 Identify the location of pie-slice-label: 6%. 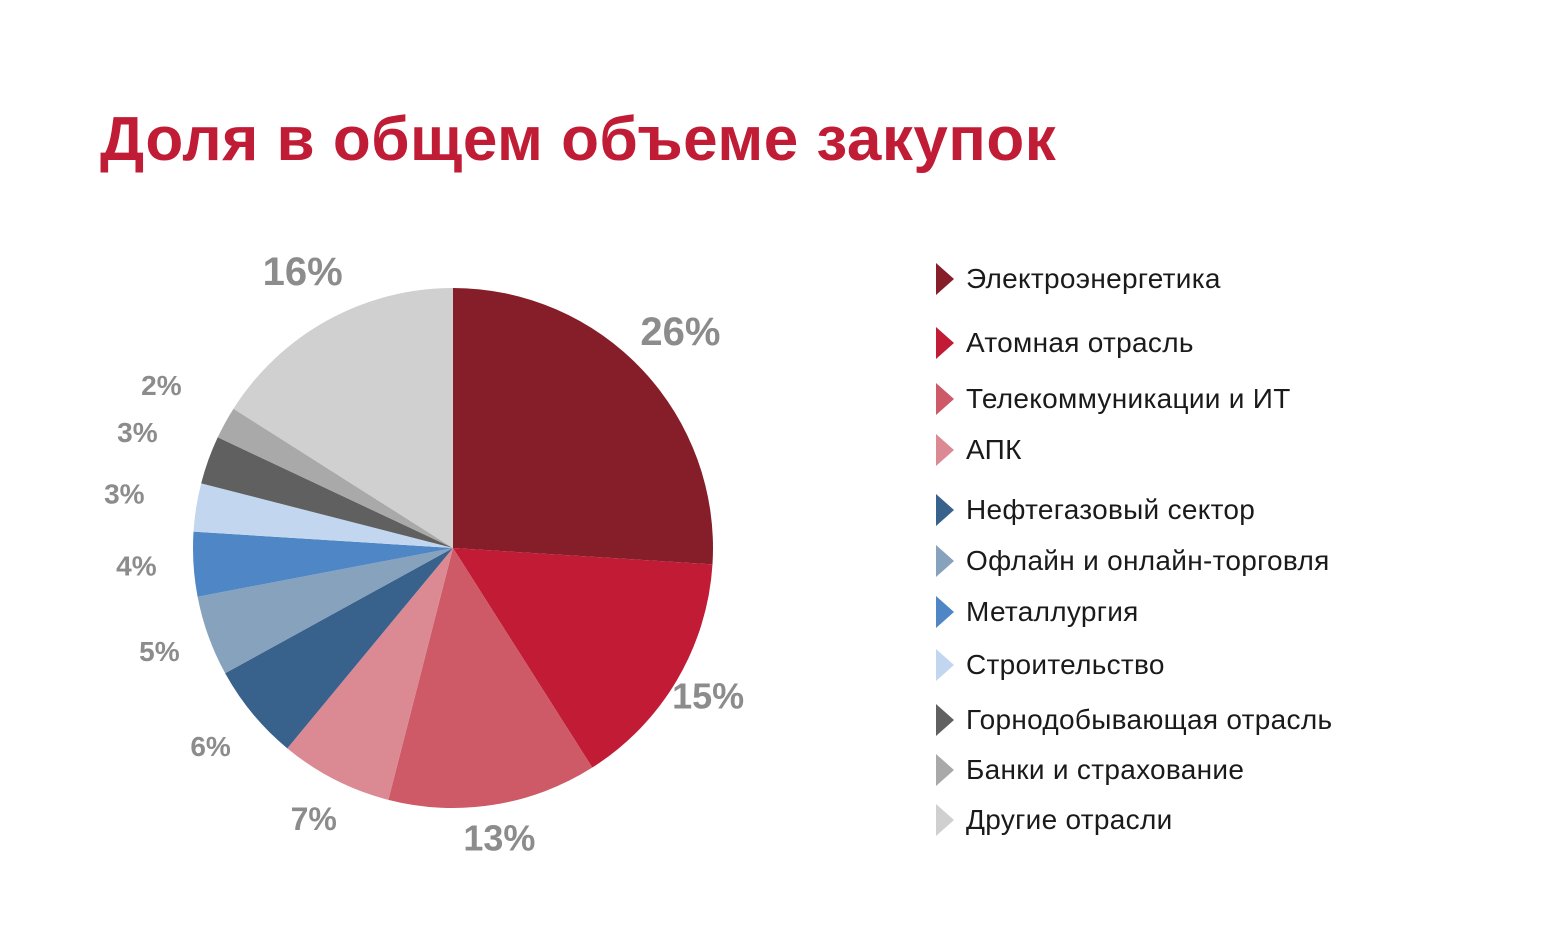
(210, 746).